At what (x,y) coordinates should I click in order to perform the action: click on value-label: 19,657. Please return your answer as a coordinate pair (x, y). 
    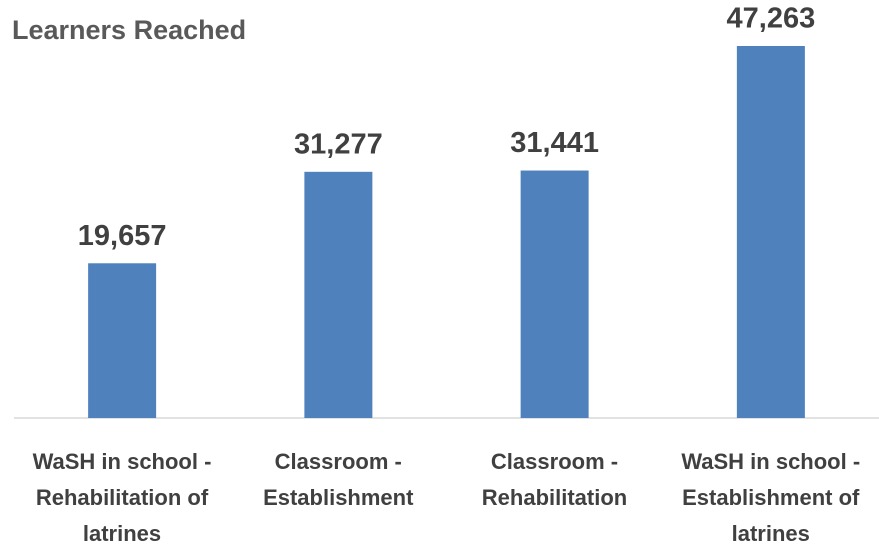
    Looking at the image, I should click on (122, 236).